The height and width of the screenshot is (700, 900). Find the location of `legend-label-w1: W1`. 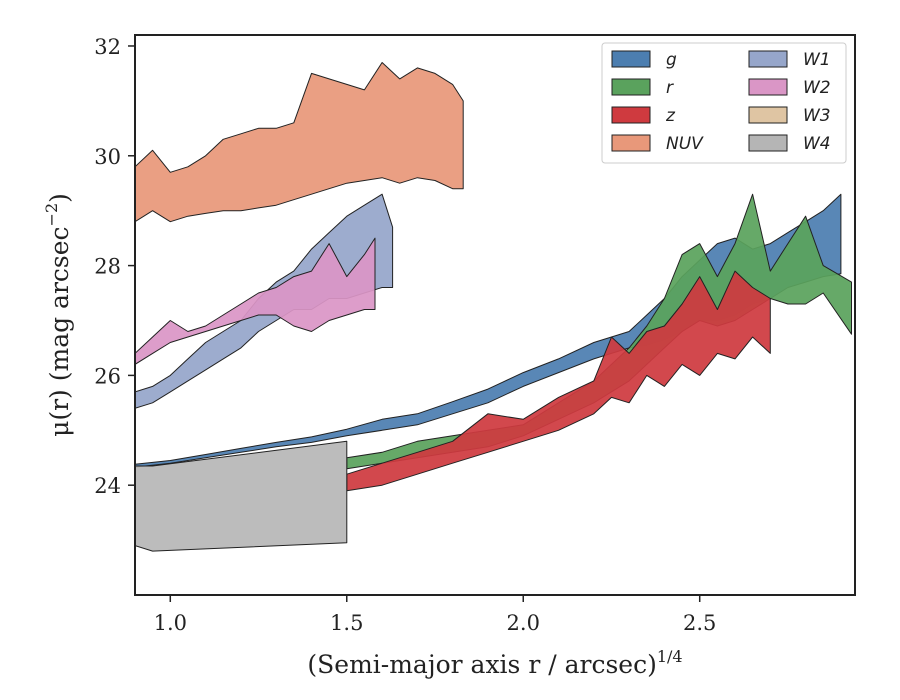

legend-label-w1: W1 is located at coordinates (817, 60).